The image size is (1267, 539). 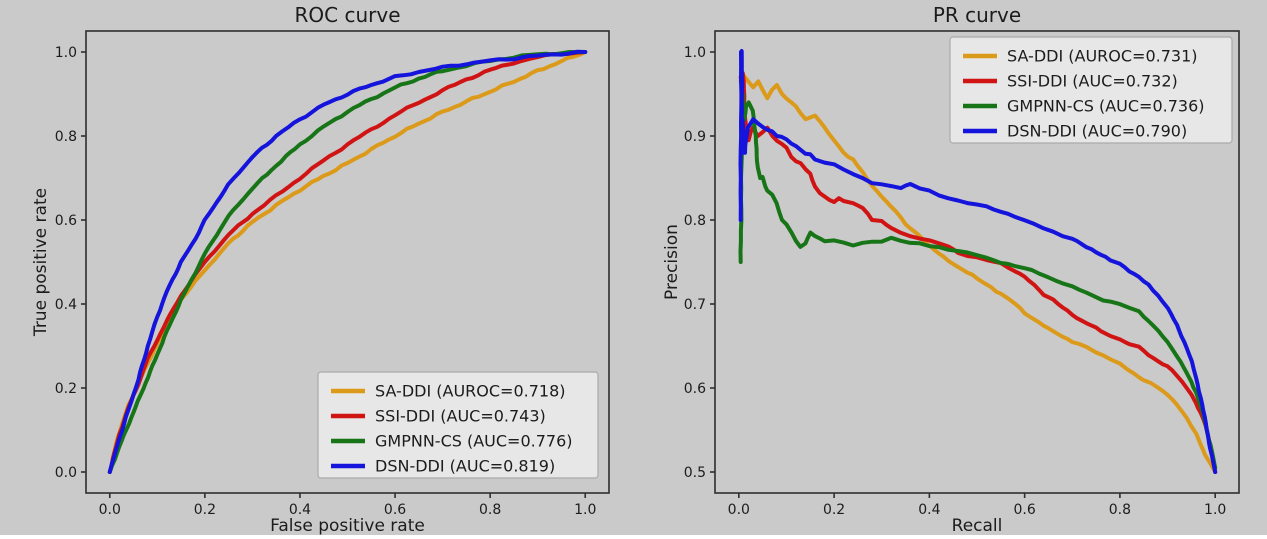 I want to click on legend-entry-label: SA-DDI (AUROC=0.718), so click(x=470, y=391).